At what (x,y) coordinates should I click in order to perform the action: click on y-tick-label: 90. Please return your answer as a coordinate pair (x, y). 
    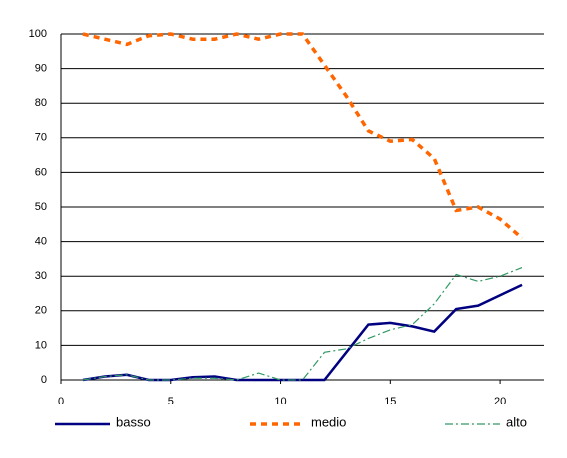
    Looking at the image, I should click on (41, 69).